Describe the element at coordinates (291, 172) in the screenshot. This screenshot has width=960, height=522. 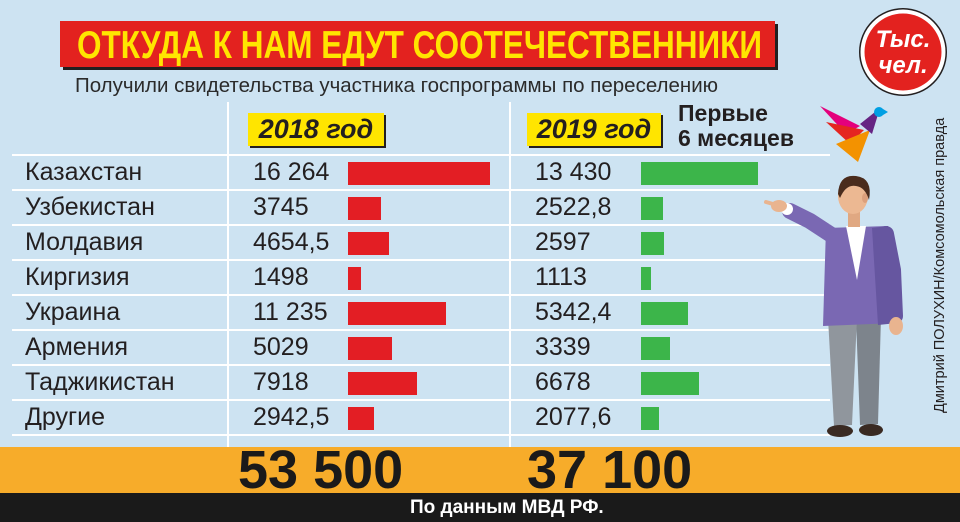
I see `value-label-2018: 16 264` at that location.